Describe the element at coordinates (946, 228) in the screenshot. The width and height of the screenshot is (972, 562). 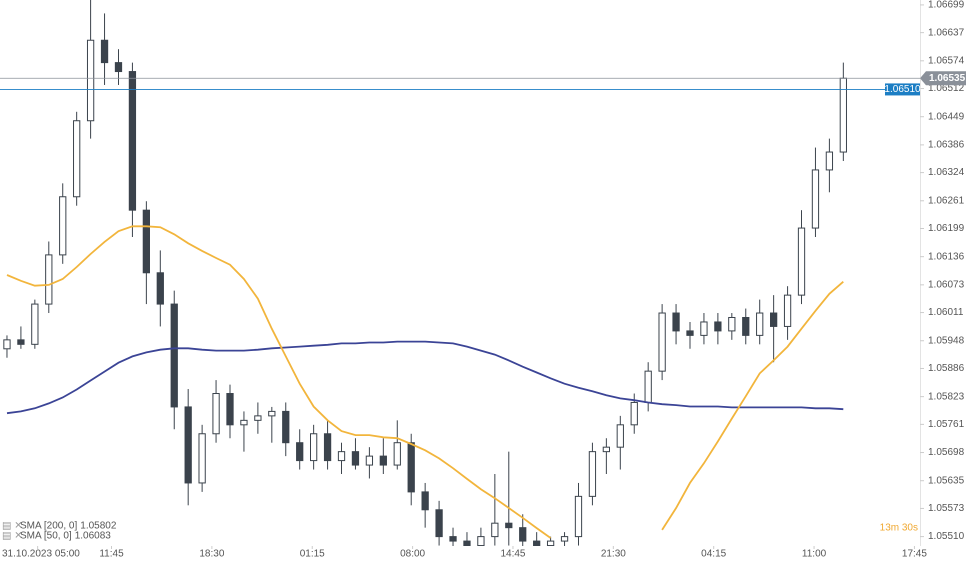
I see `y-tick-label: 1.06199` at that location.